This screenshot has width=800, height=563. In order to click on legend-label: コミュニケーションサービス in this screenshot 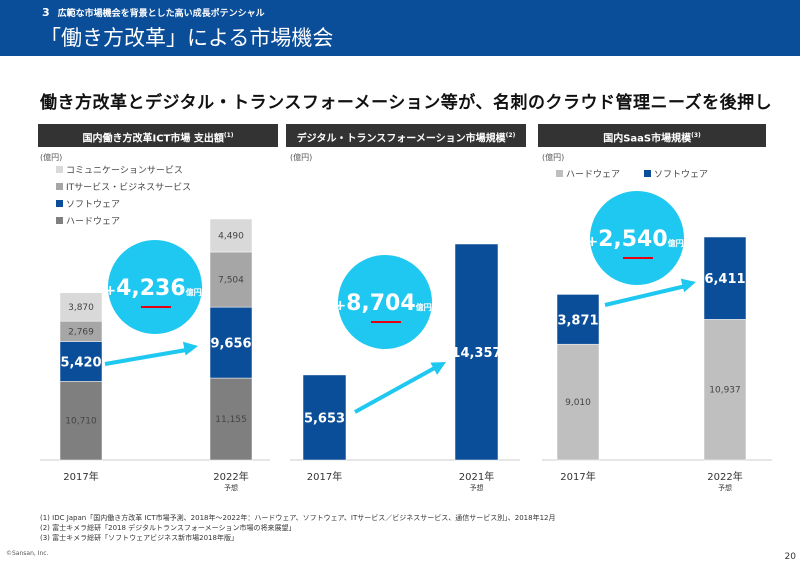, I will do `click(124, 170)`.